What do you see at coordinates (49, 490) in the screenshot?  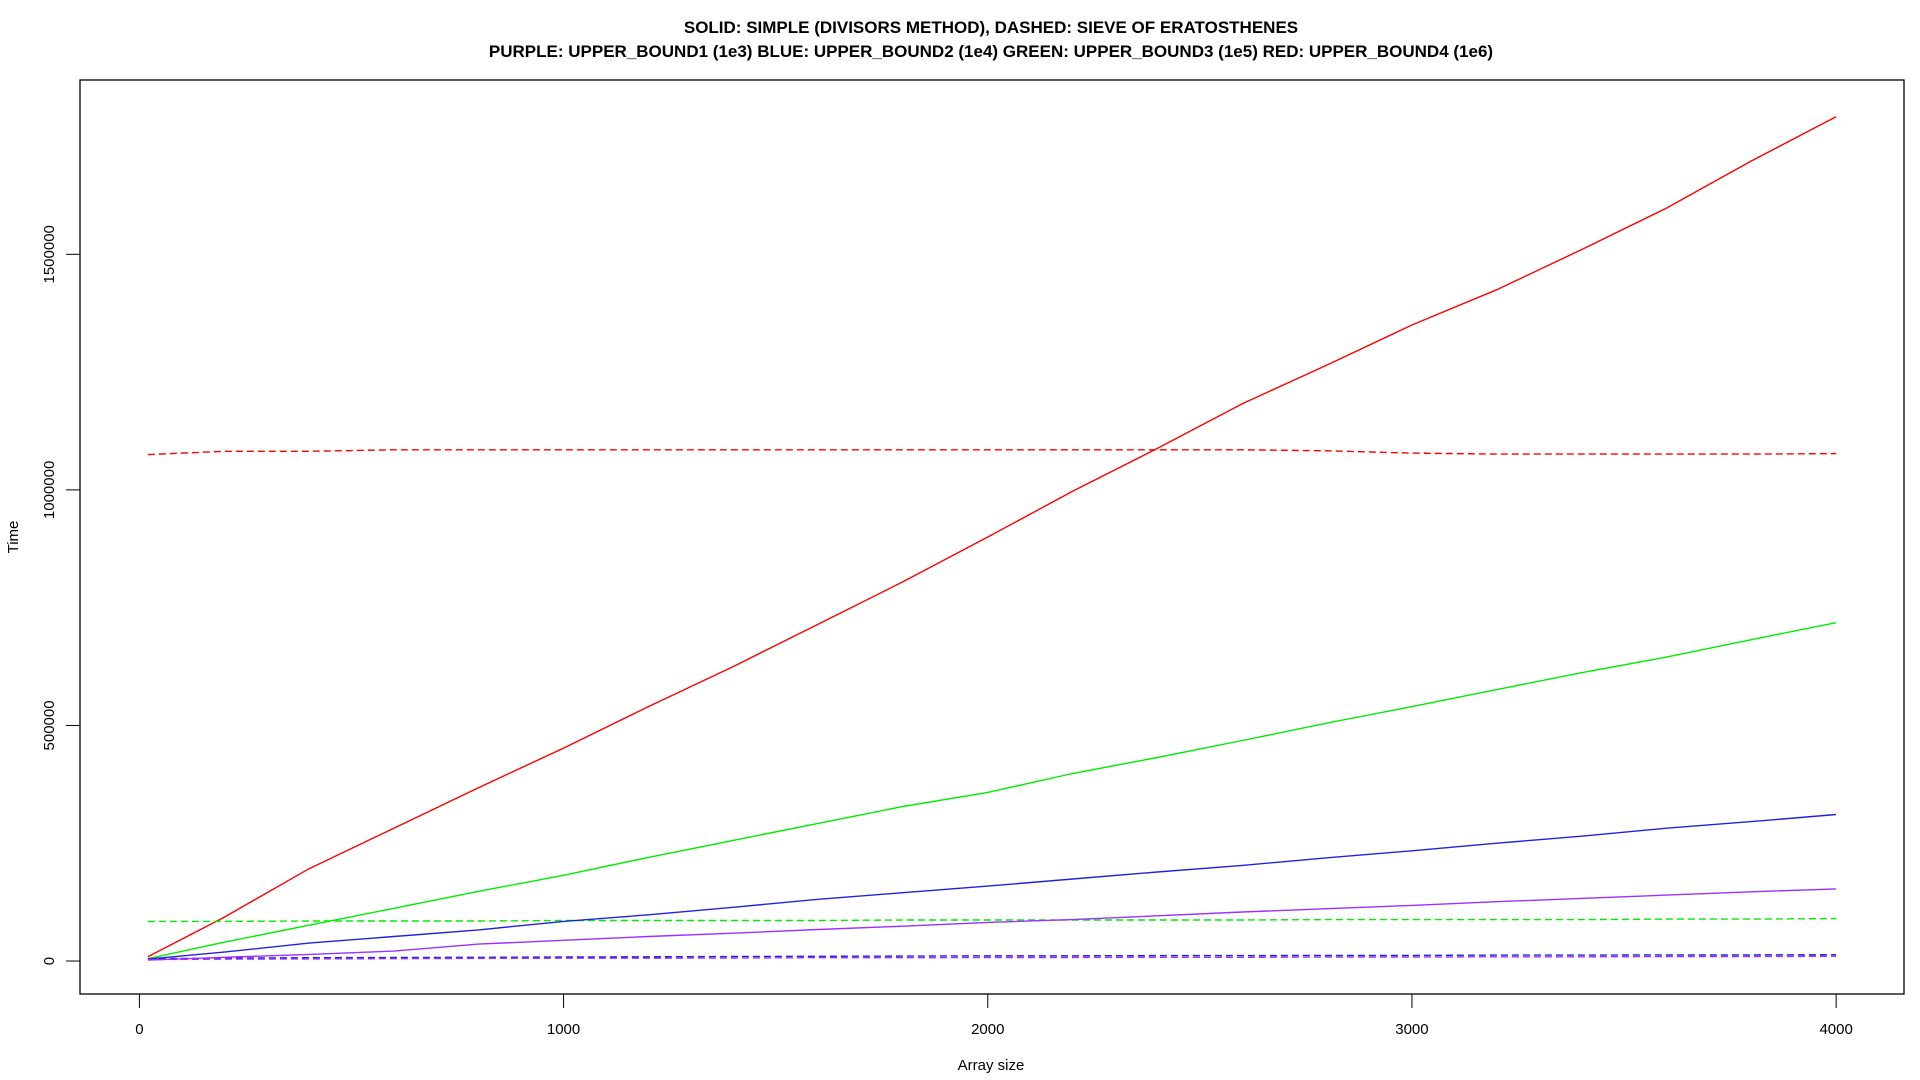 I see `y-tick-label: 1000000` at bounding box center [49, 490].